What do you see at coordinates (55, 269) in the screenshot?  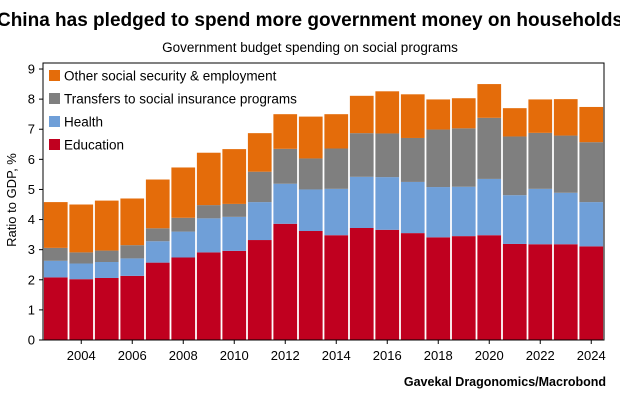 I see `bar-health-2003` at bounding box center [55, 269].